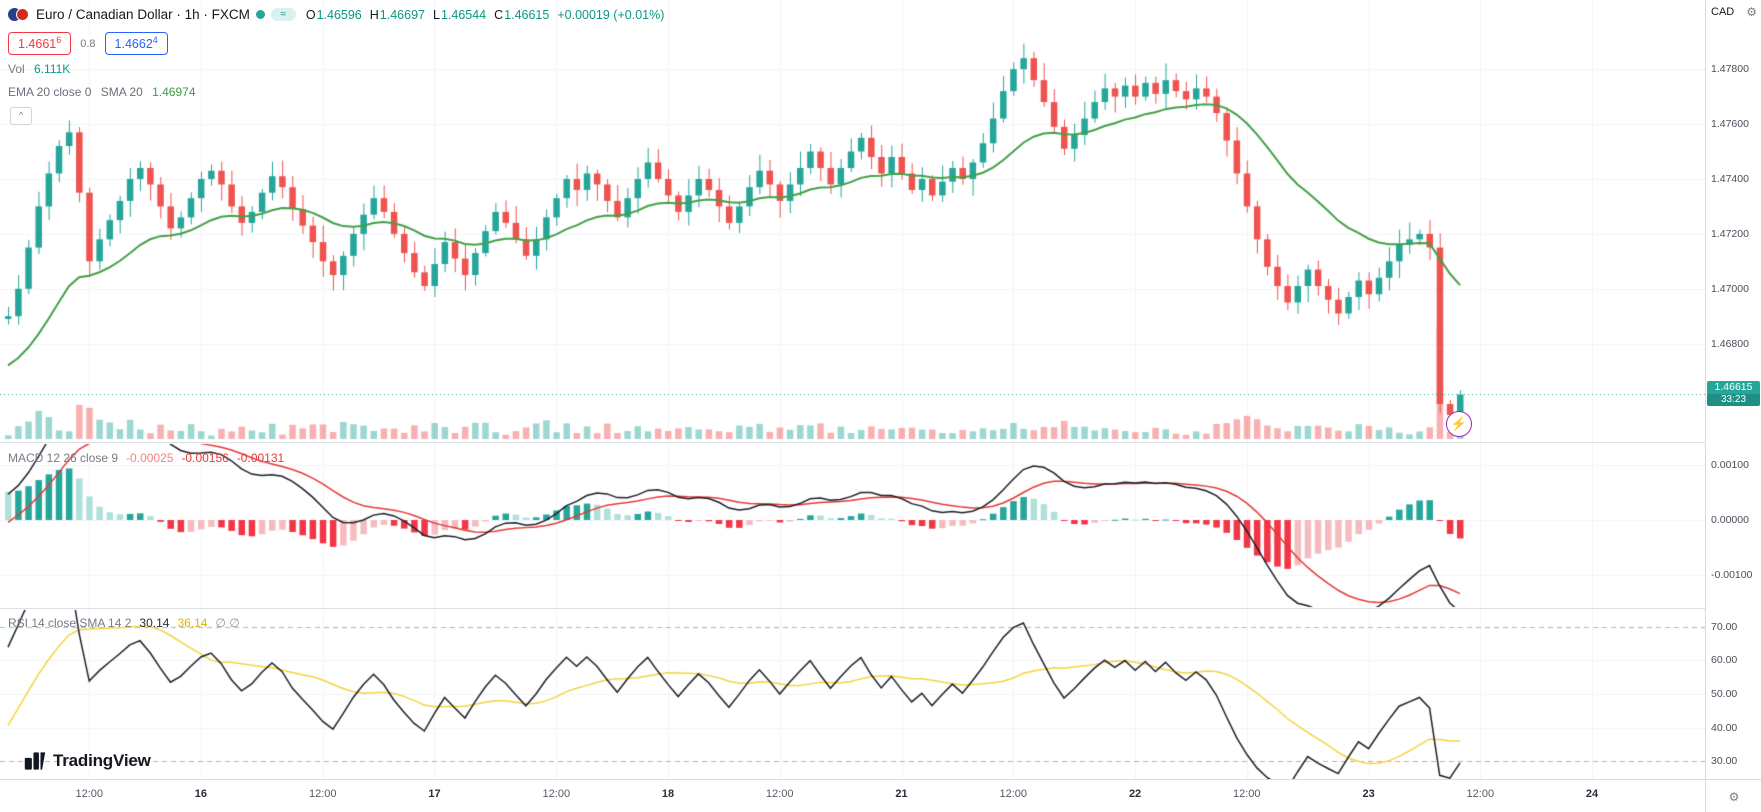  What do you see at coordinates (499, 14) in the screenshot?
I see `close-label: C` at bounding box center [499, 14].